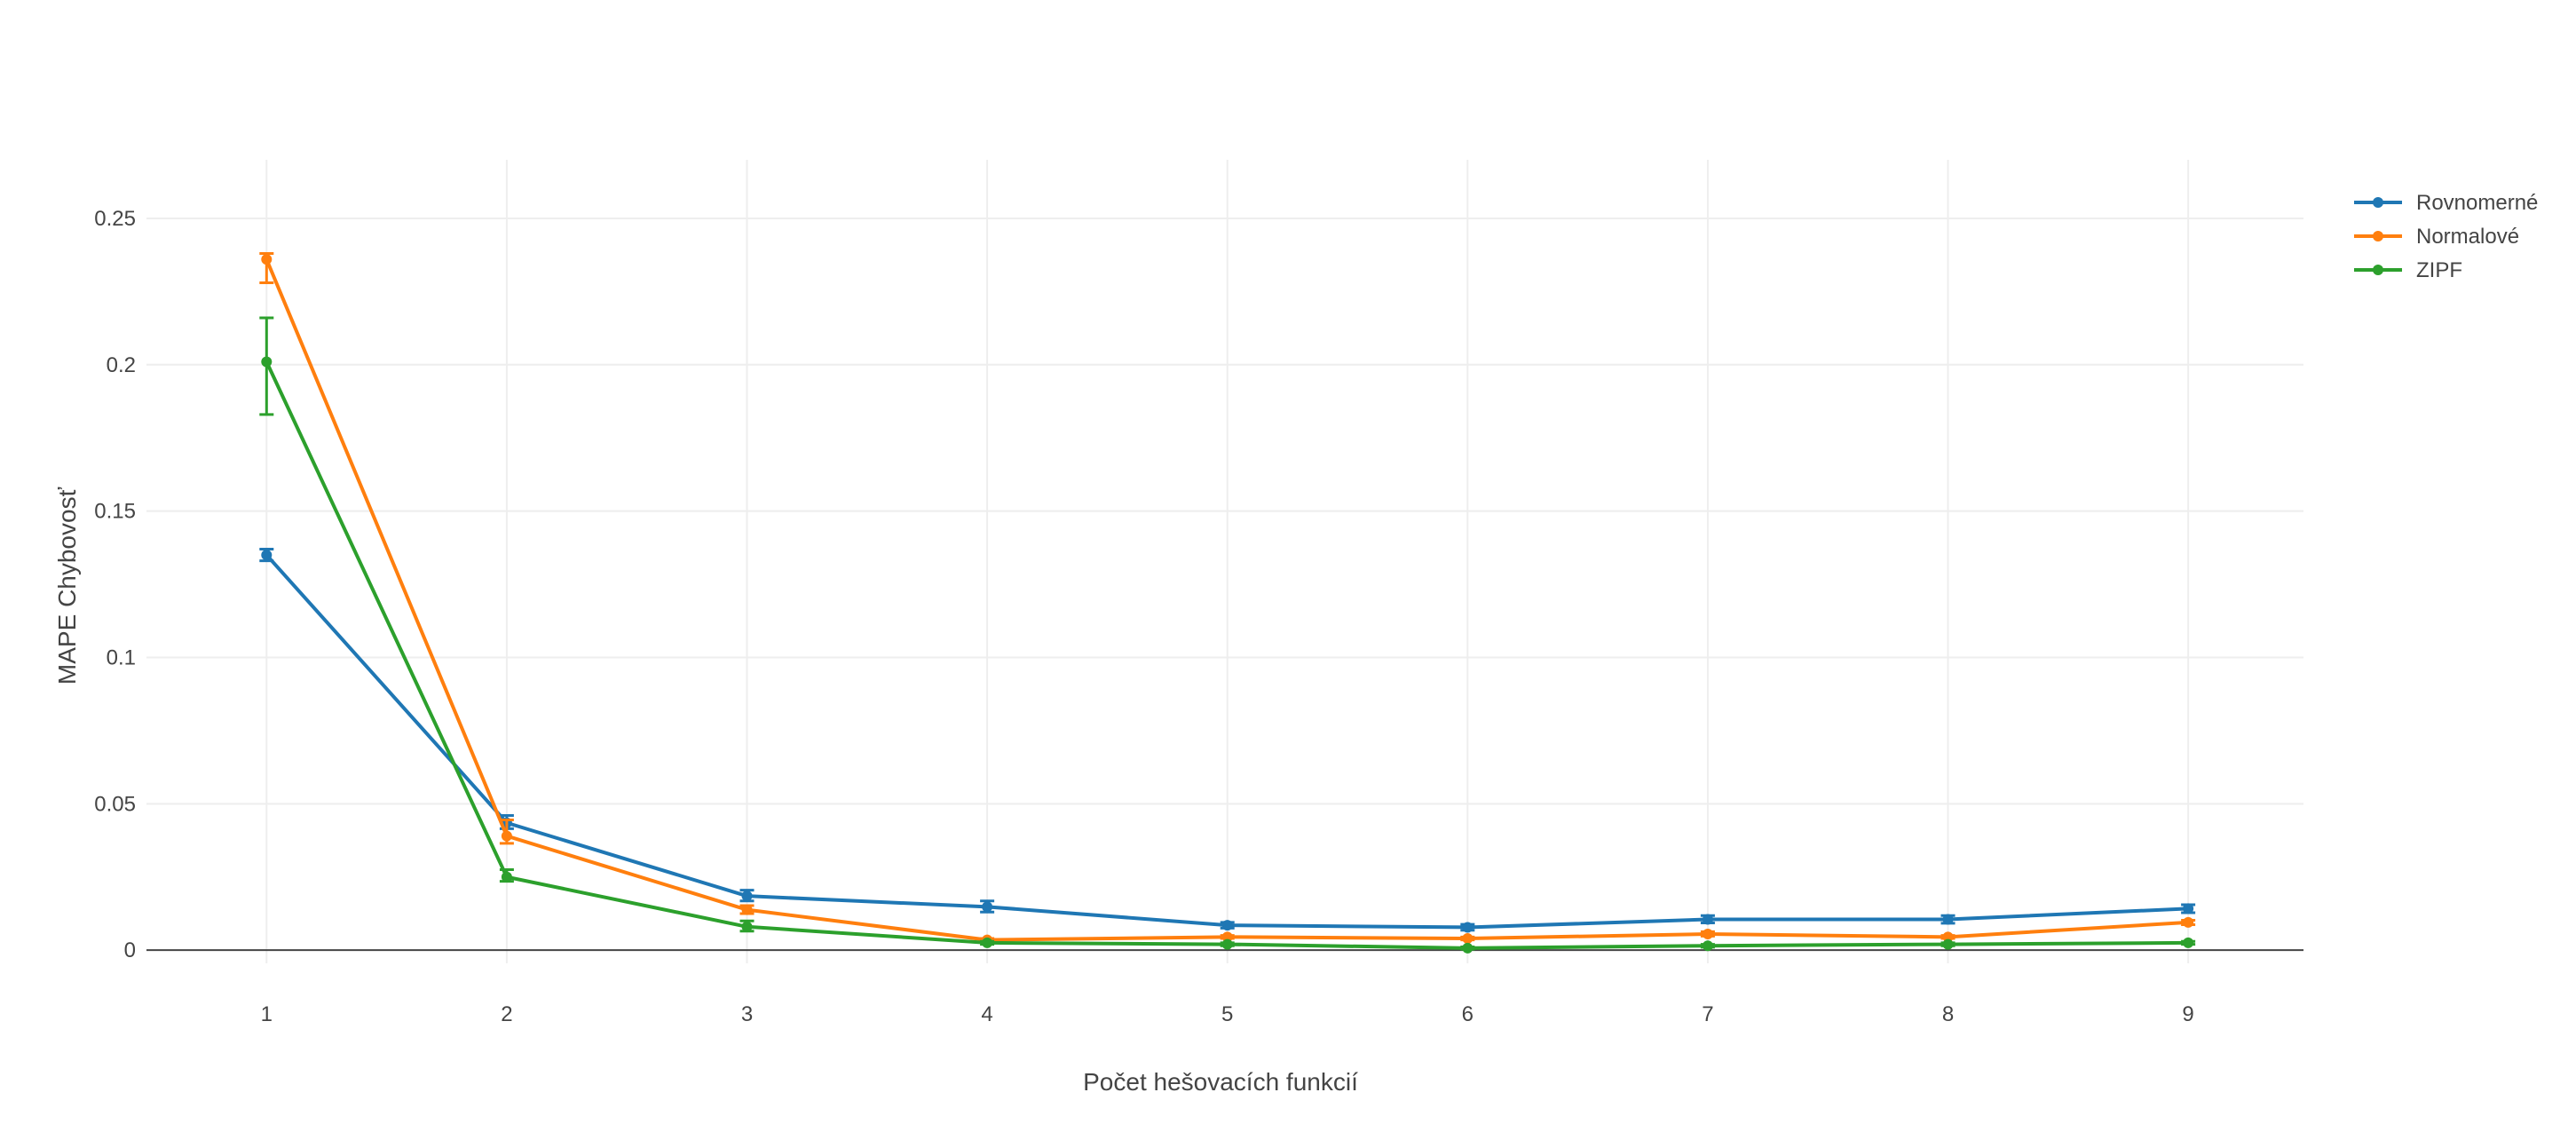 This screenshot has height=1140, width=2576. What do you see at coordinates (115, 804) in the screenshot?
I see `y-tick-label: 0.05` at bounding box center [115, 804].